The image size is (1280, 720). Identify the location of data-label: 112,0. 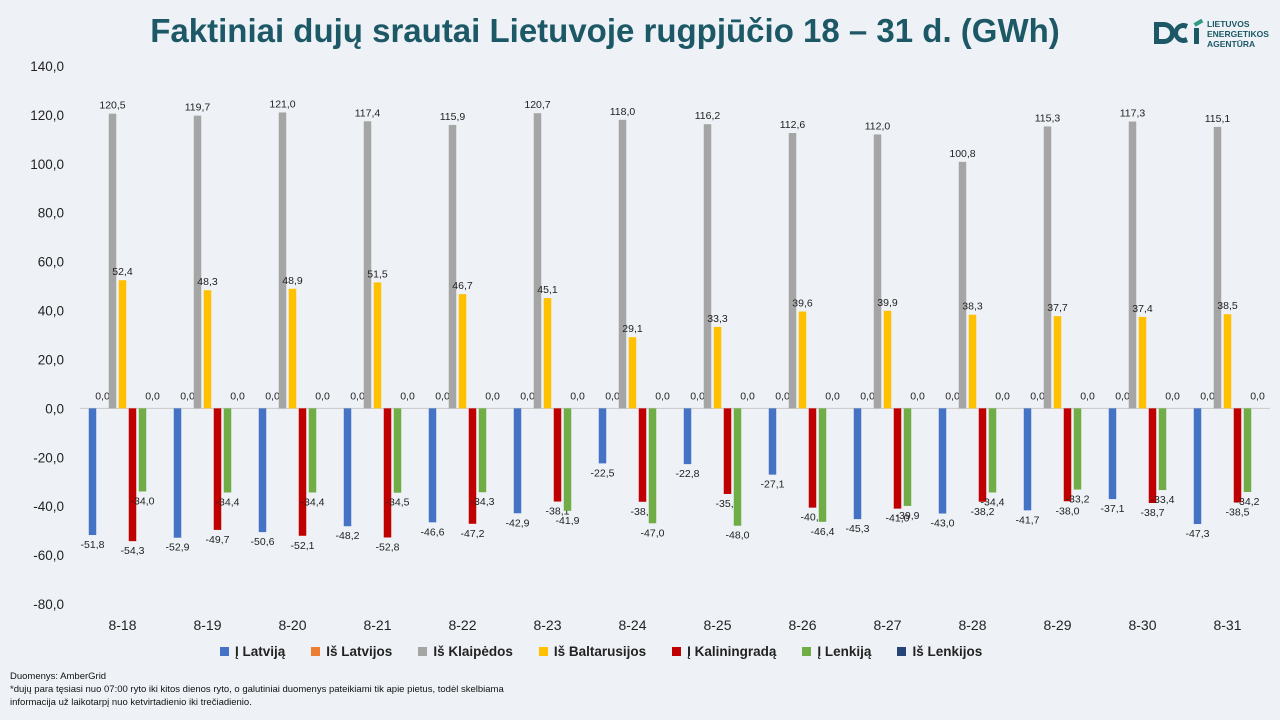
(878, 126).